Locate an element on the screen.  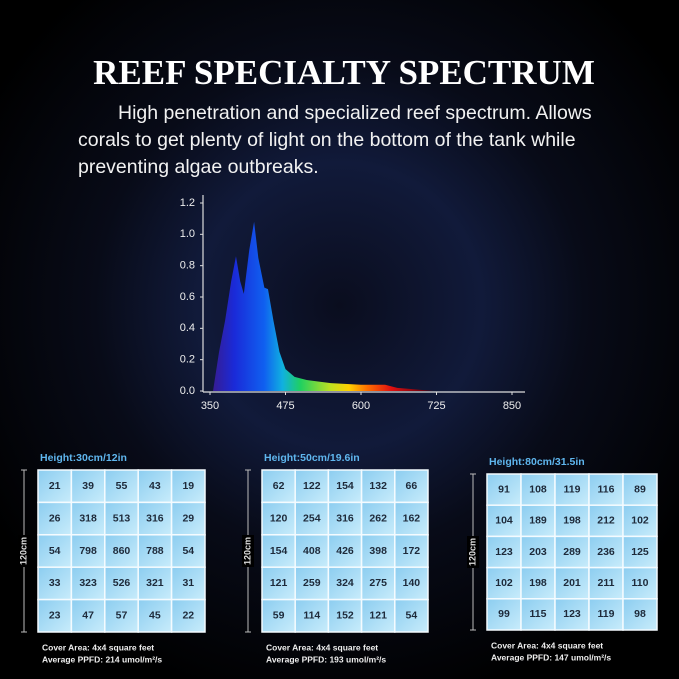
spectrum-area is located at coordinates (323, 306).